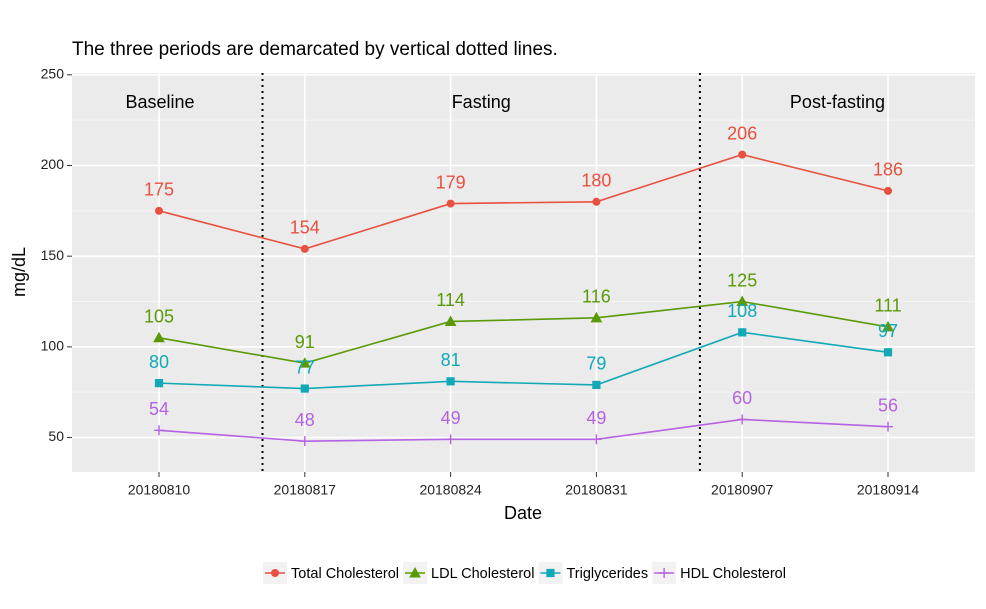 This screenshot has width=986, height=609. I want to click on y-tick-label: 150, so click(53, 255).